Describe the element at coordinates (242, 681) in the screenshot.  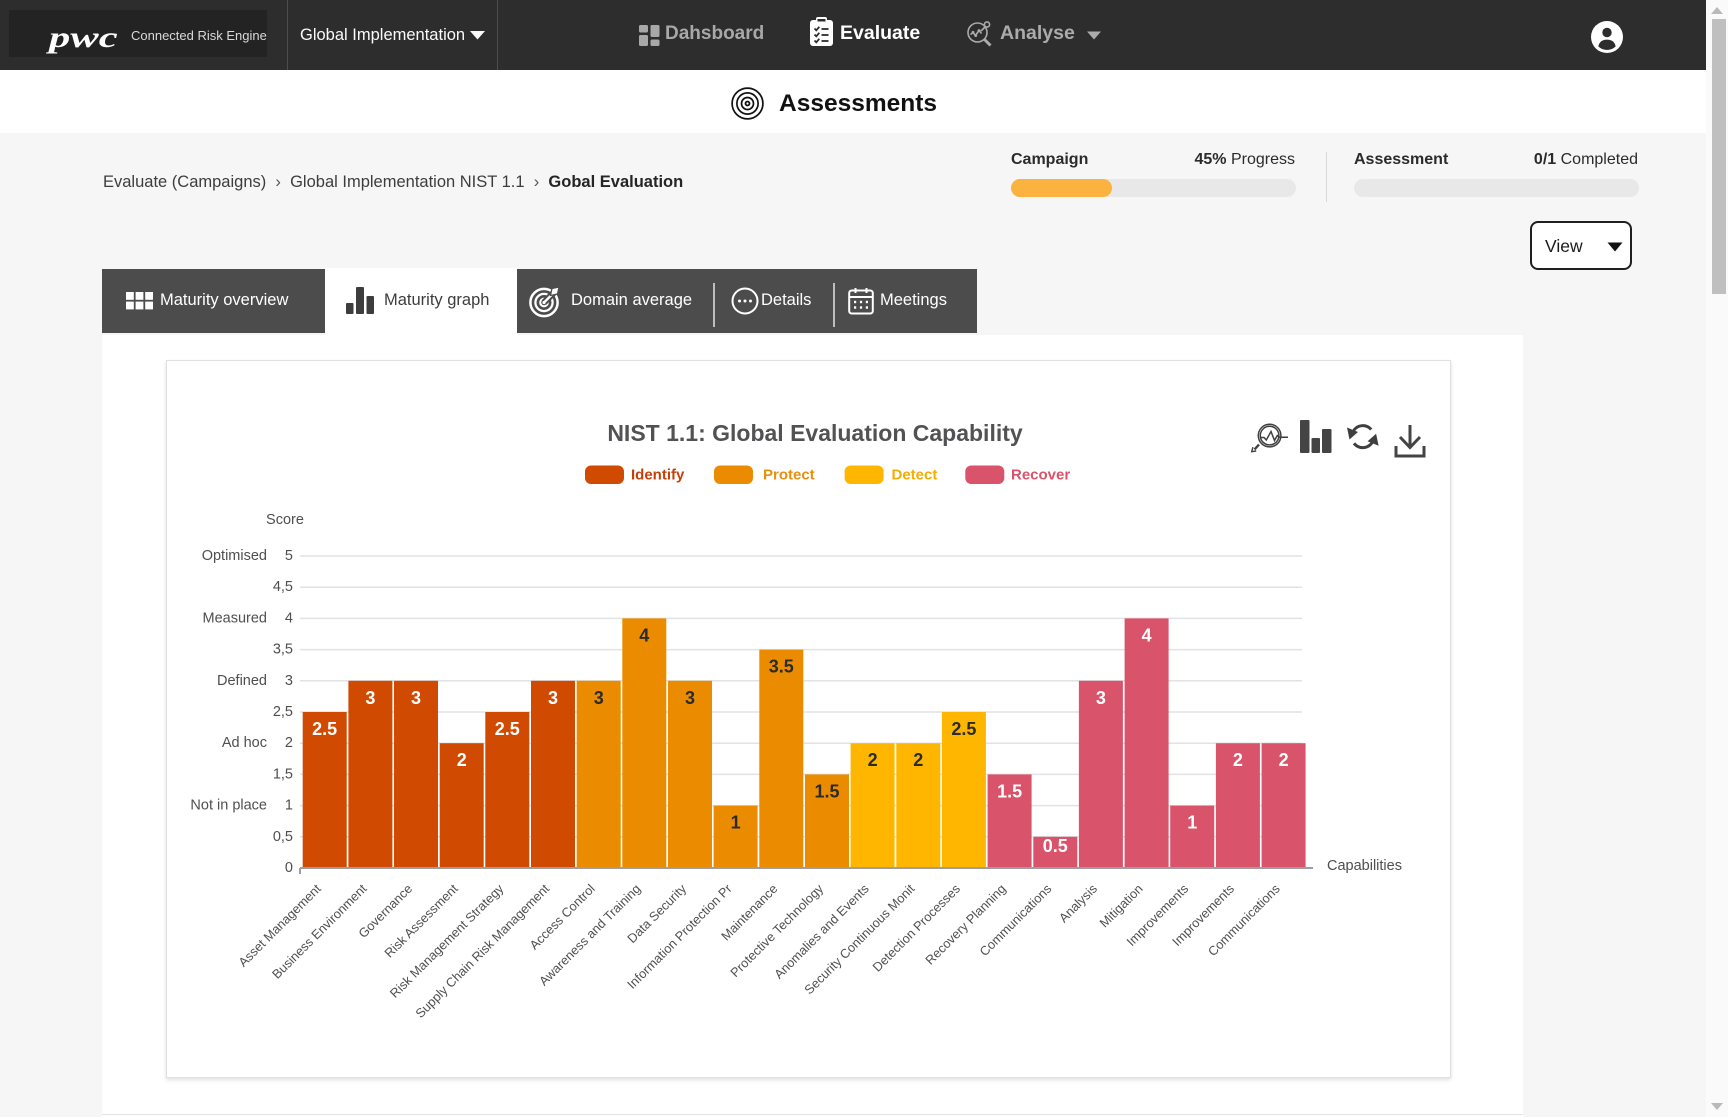
I see `svg-text: Defined` at that location.